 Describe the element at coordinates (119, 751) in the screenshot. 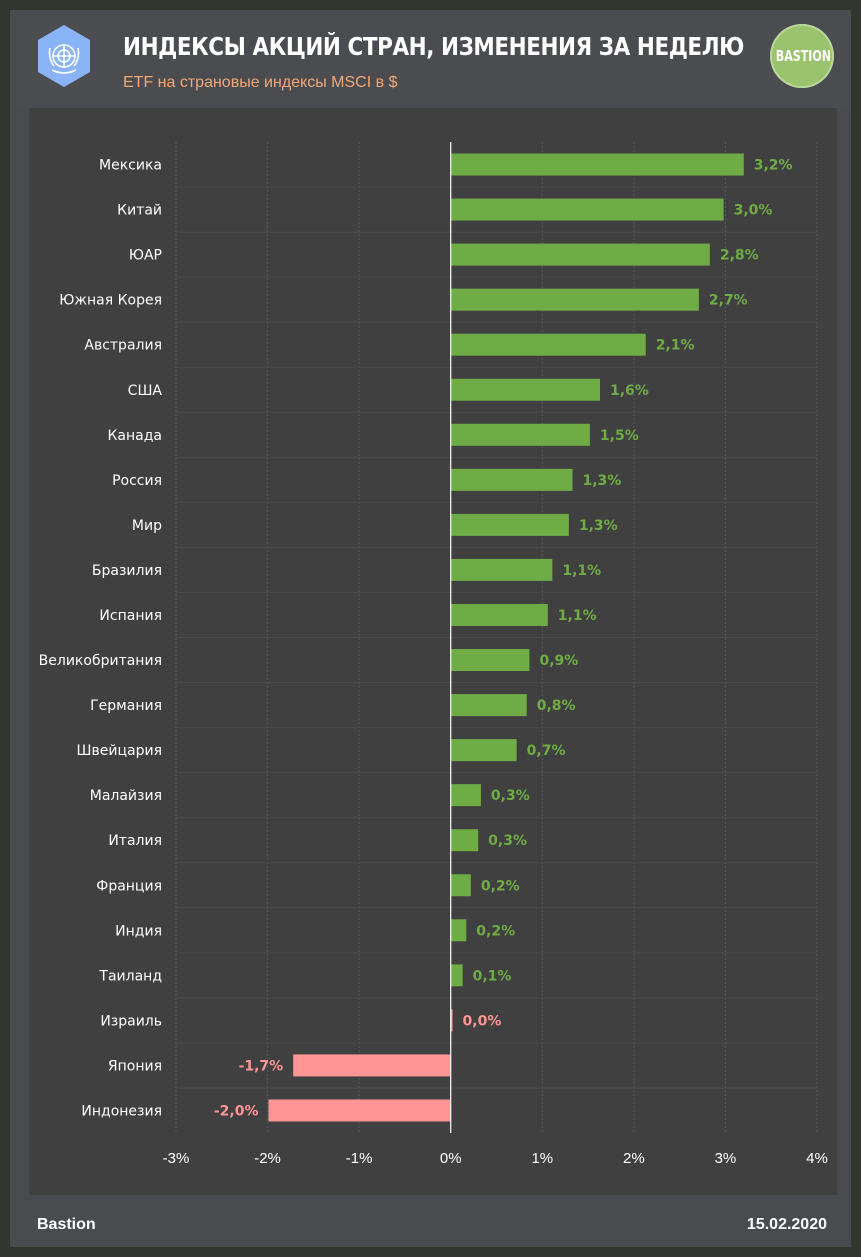

I see `category-label: Швейцария` at that location.